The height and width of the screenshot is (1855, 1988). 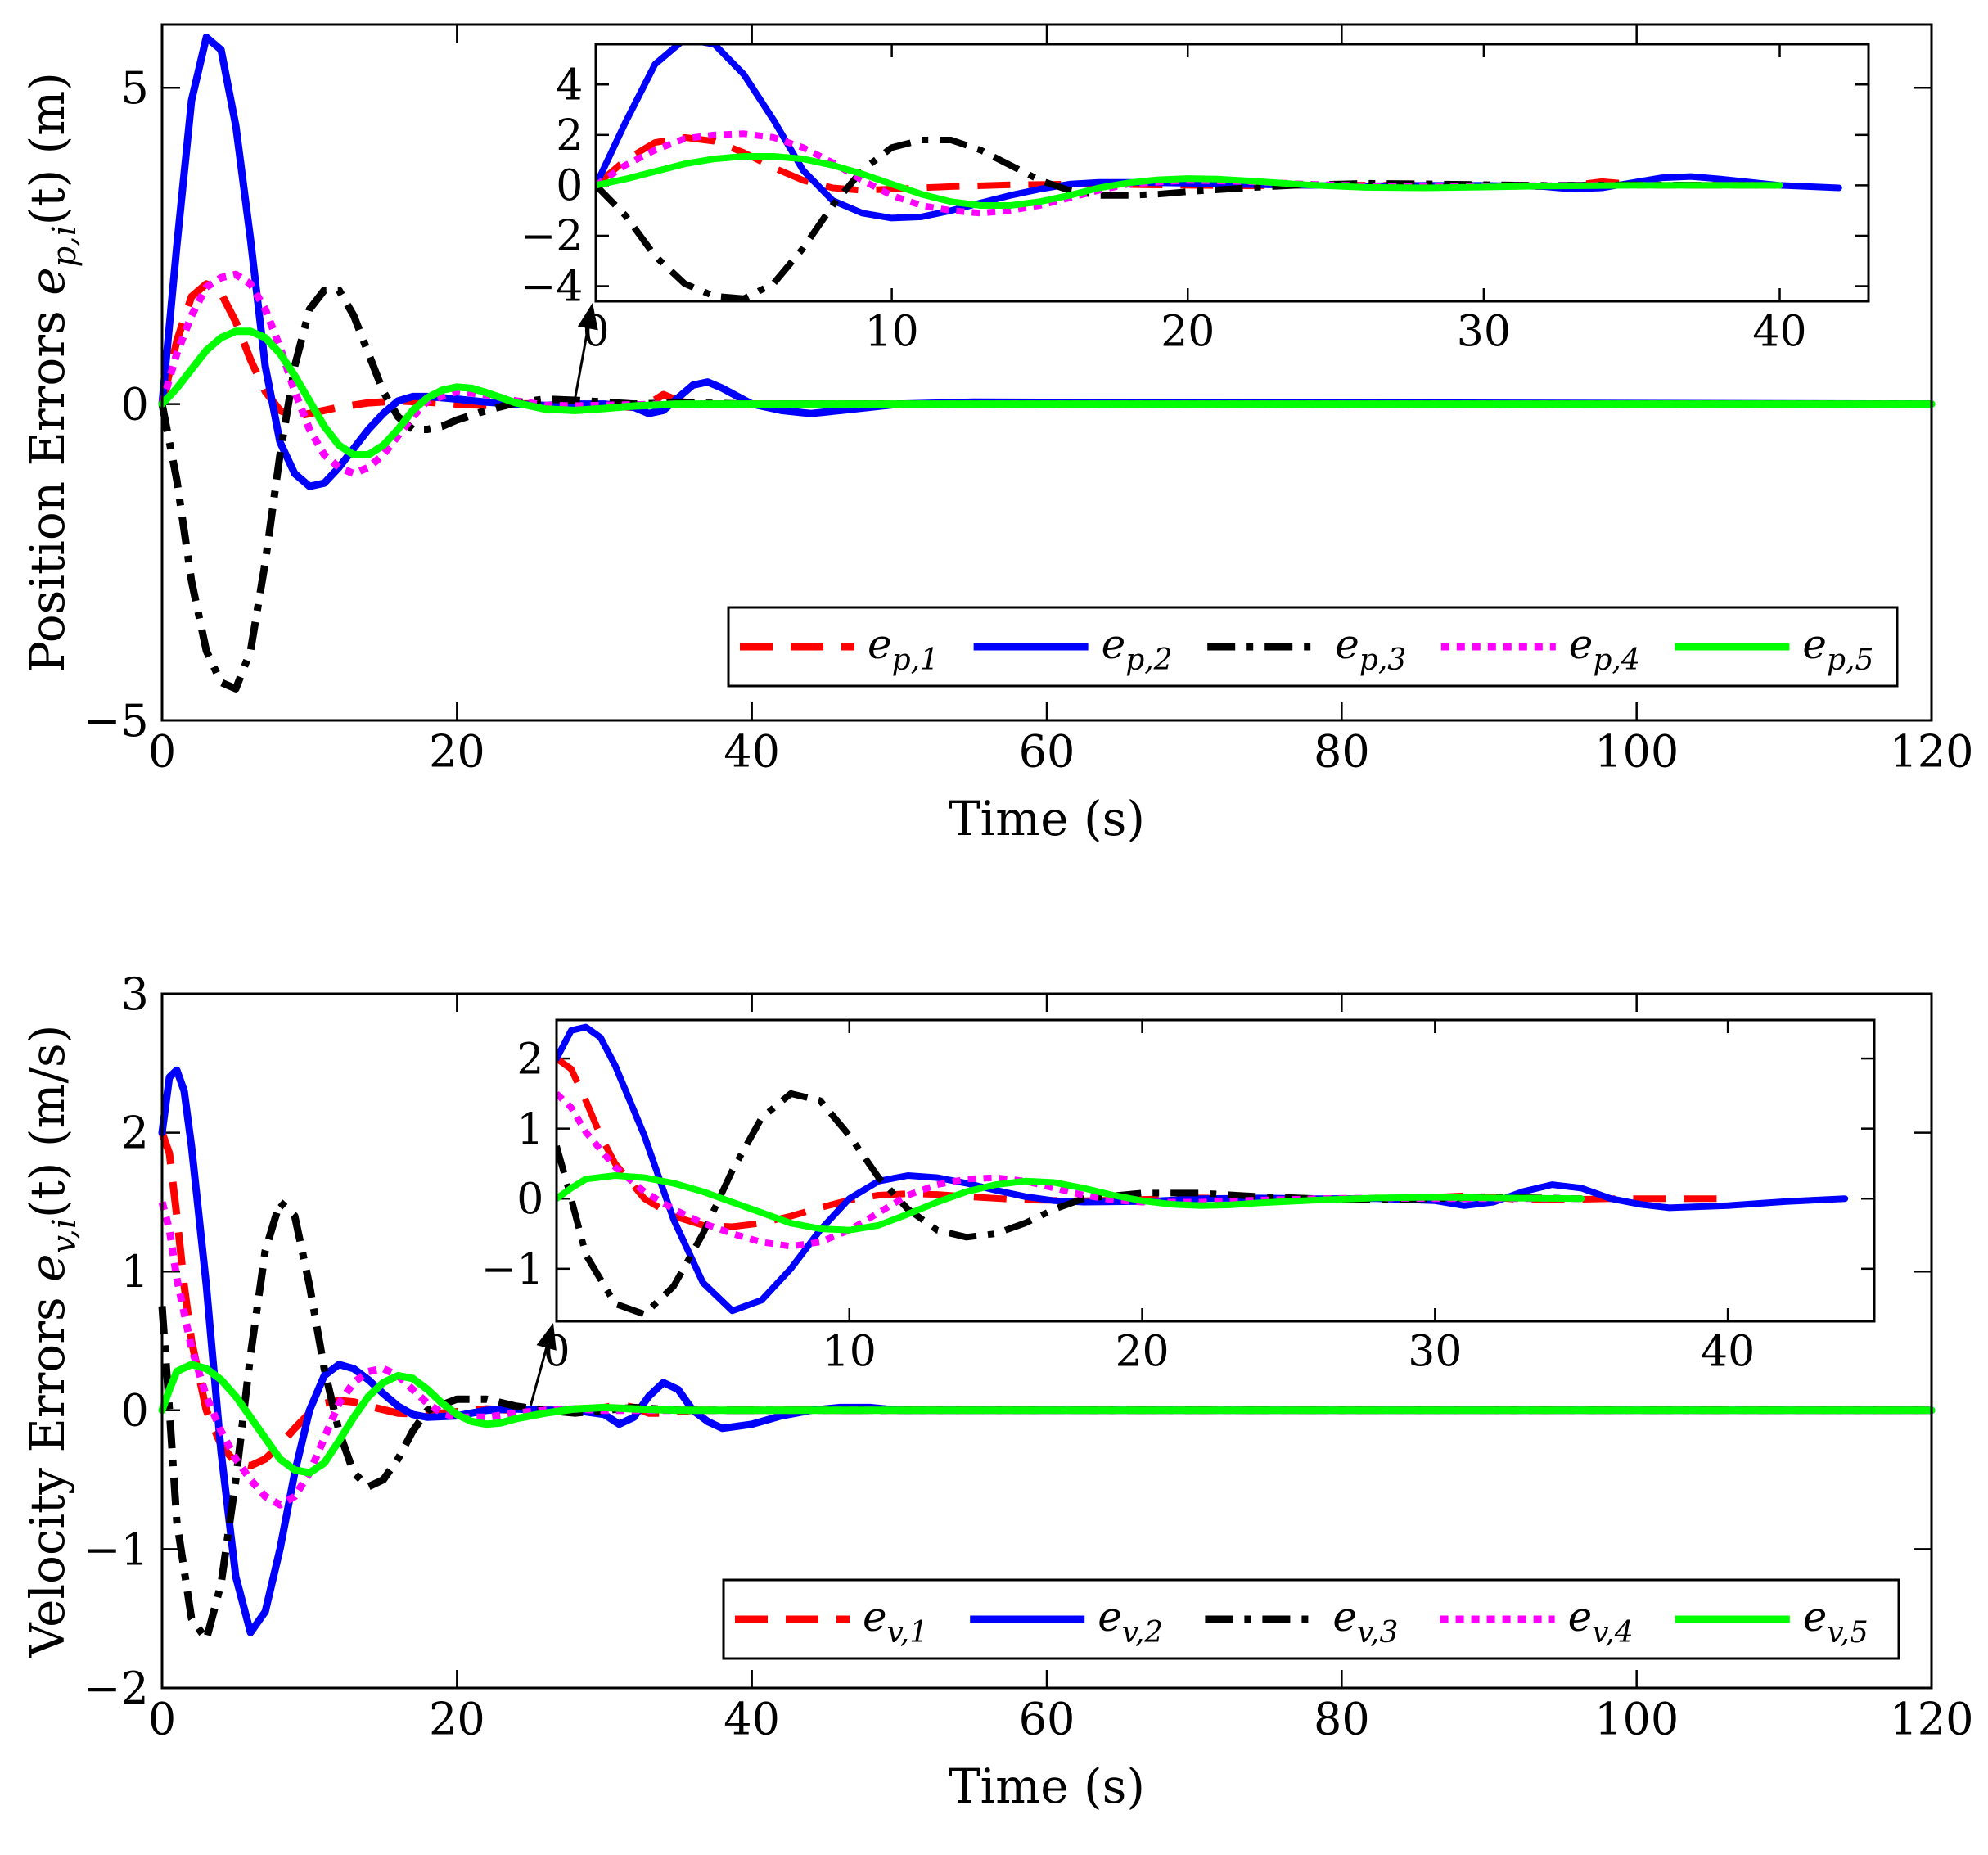 I want to click on position-inset-ytick-label: 2, so click(x=569, y=135).